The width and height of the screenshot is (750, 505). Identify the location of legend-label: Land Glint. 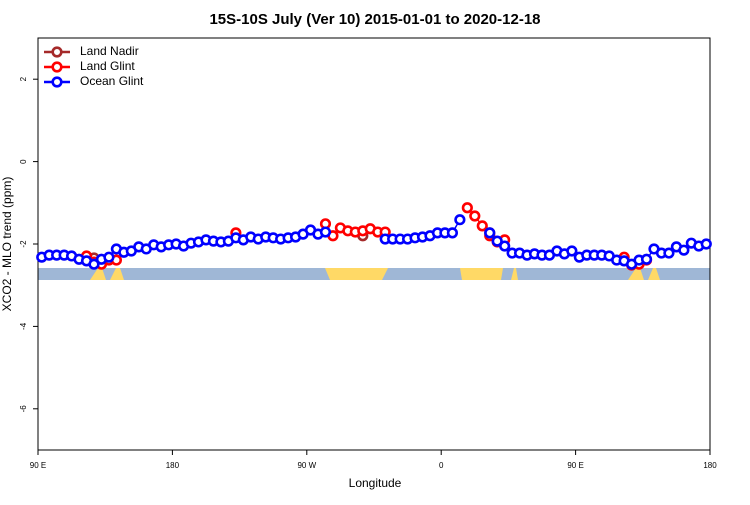
(107, 66).